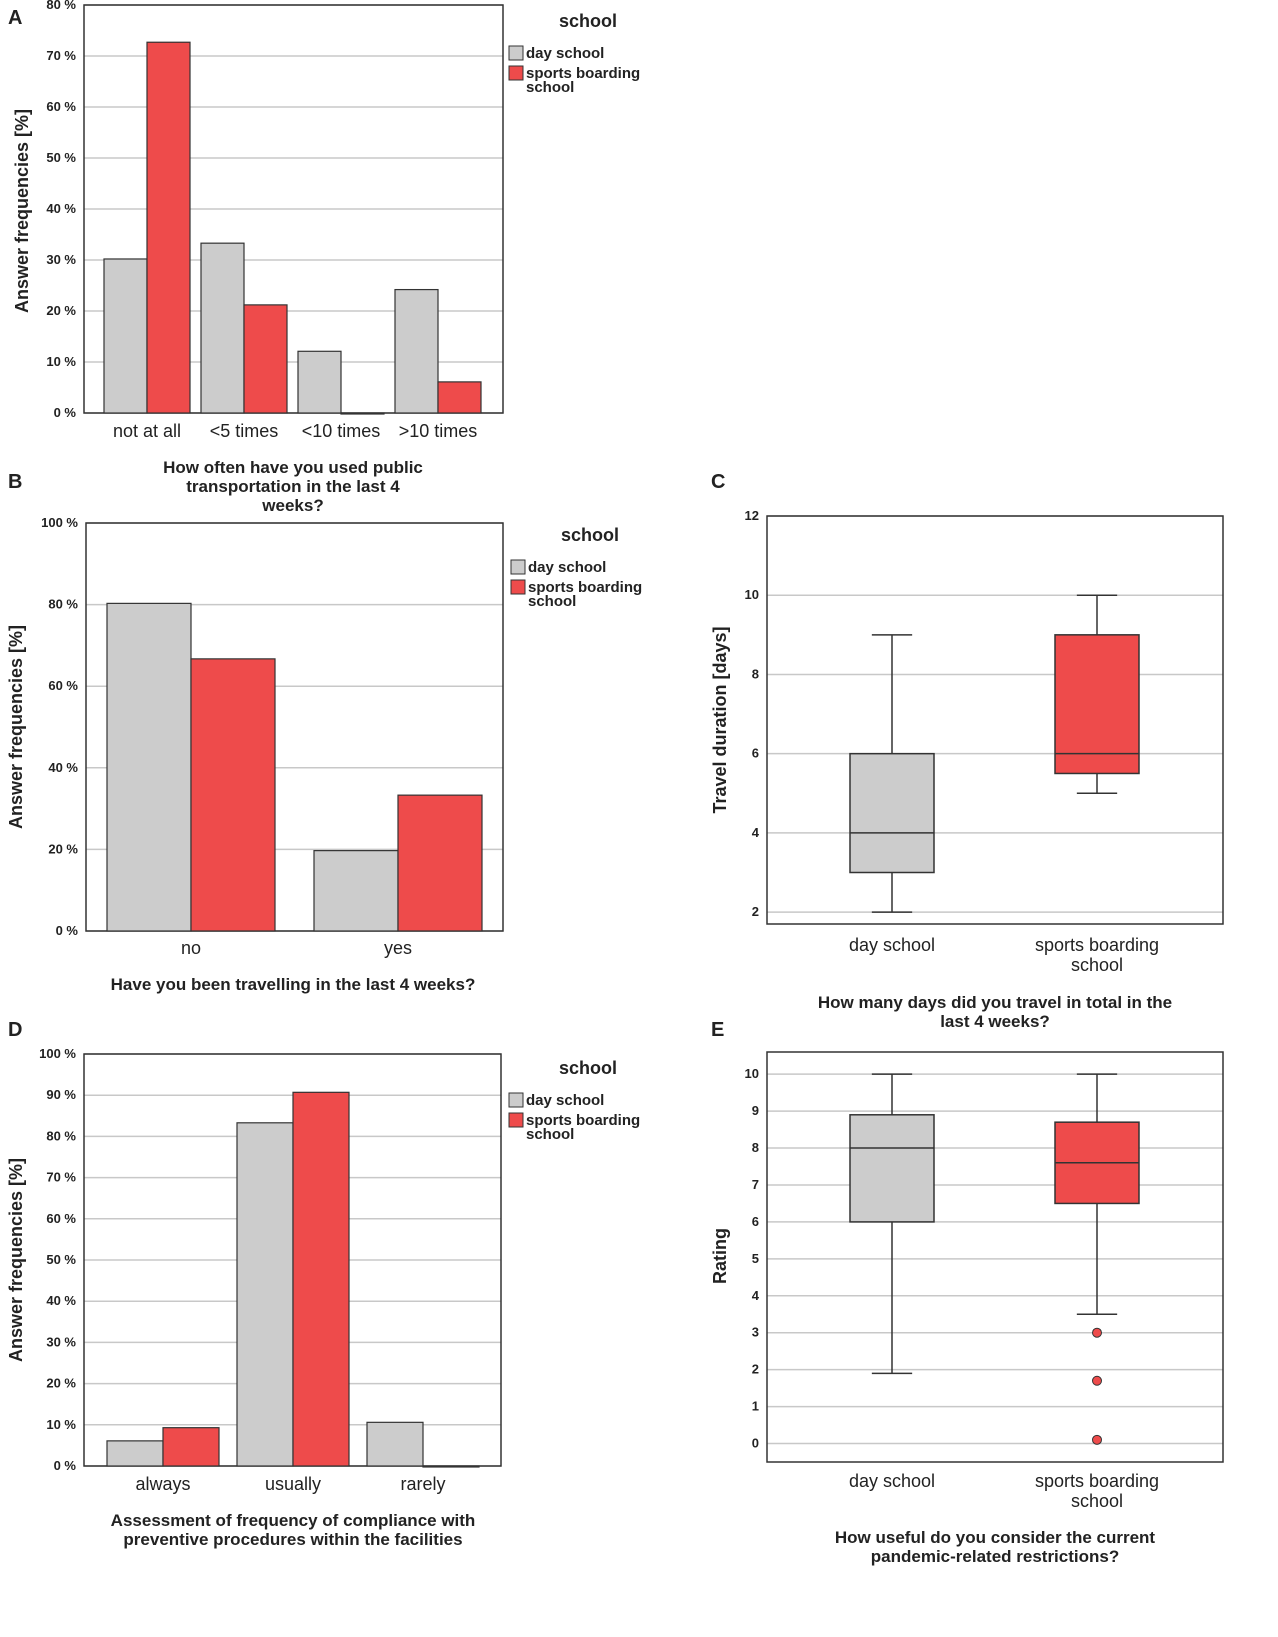 The width and height of the screenshot is (1278, 1637). What do you see at coordinates (233, 795) in the screenshot?
I see `bar-sports-boarding-school-no` at bounding box center [233, 795].